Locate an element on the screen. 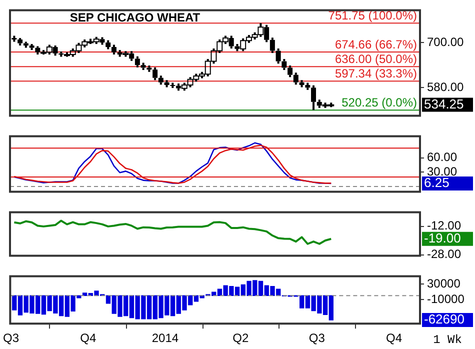 The image size is (475, 349). y-tick-label: 700.00 is located at coordinates (445, 41).